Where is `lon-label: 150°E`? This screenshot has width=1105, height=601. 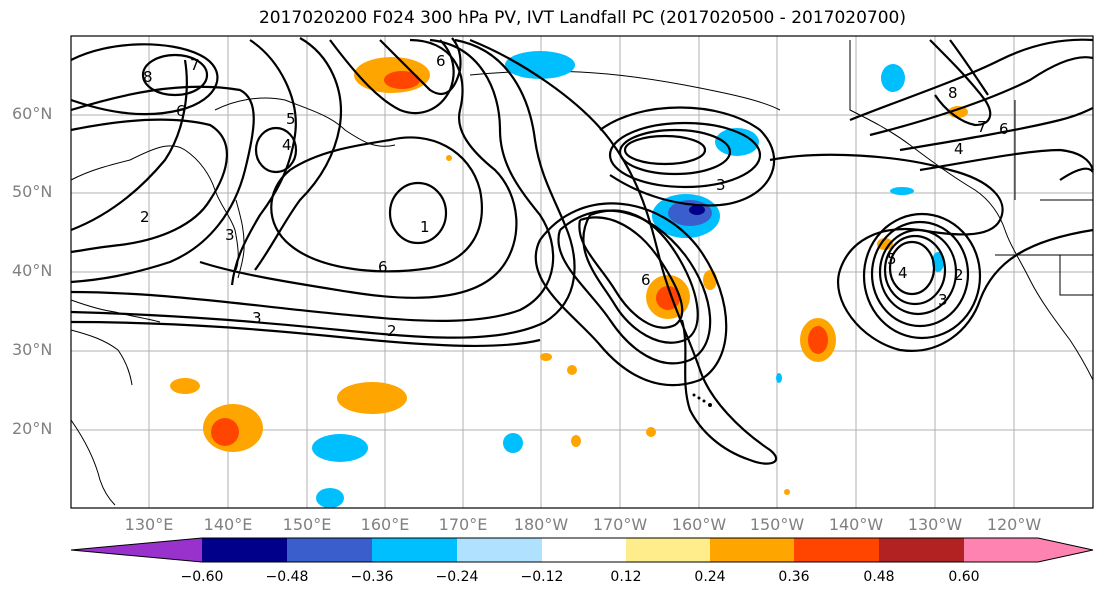 lon-label: 150°E is located at coordinates (307, 524).